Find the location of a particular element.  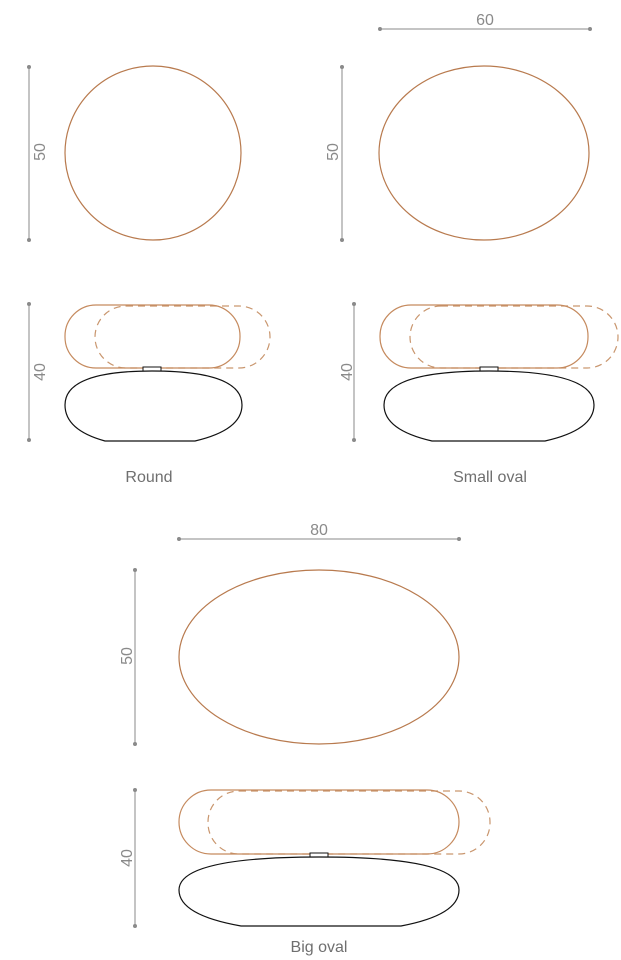

height-dimension-small-oval: 40 is located at coordinates (347, 372).